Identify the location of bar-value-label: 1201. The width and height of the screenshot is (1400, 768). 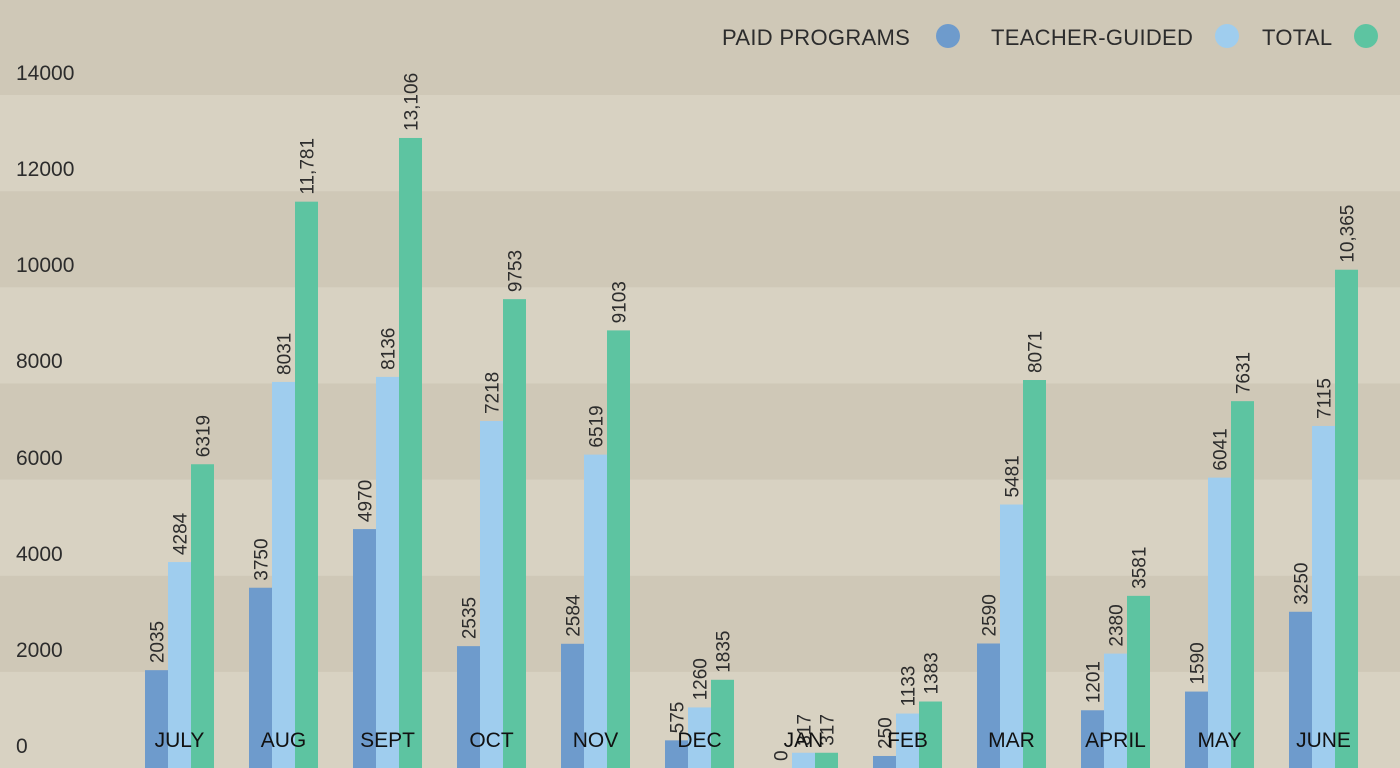
(1094, 682).